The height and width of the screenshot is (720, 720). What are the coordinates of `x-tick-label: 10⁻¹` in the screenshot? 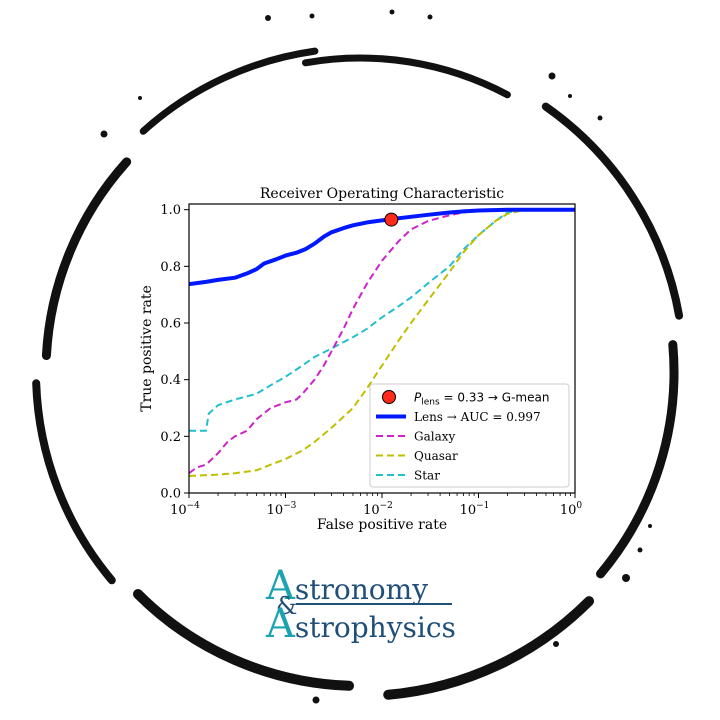 It's located at (475, 509).